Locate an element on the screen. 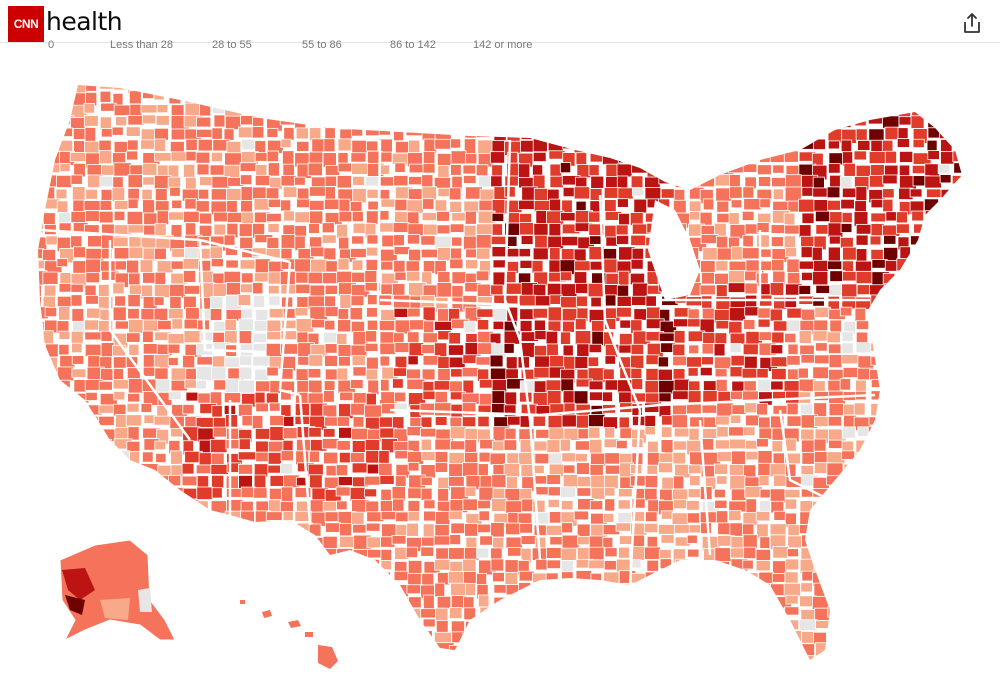 The height and width of the screenshot is (674, 1000). cnn-logo: CNN is located at coordinates (26, 24).